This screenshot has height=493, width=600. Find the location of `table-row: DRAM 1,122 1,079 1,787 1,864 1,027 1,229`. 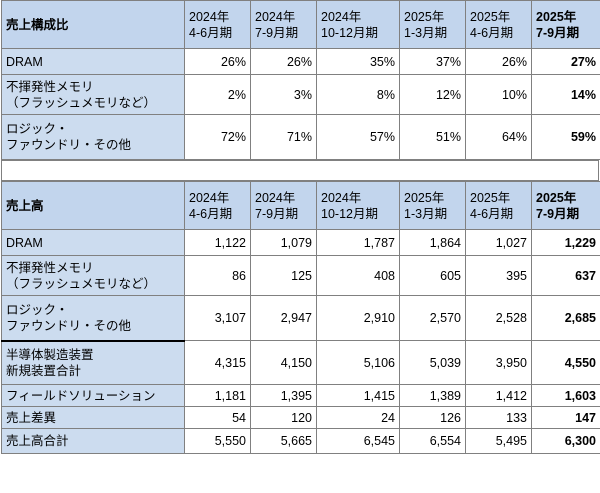

table-row: DRAM 1,122 1,079 1,787 1,864 1,027 1,229 is located at coordinates (300, 242).